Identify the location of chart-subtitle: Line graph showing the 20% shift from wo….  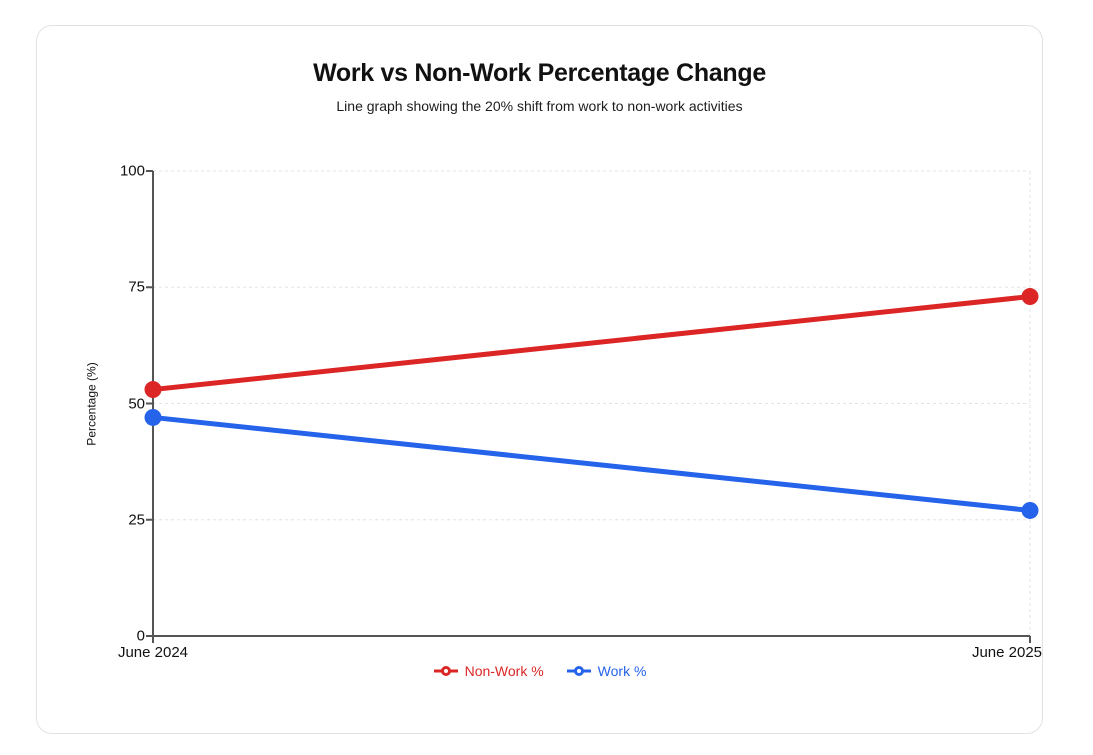
(539, 106).